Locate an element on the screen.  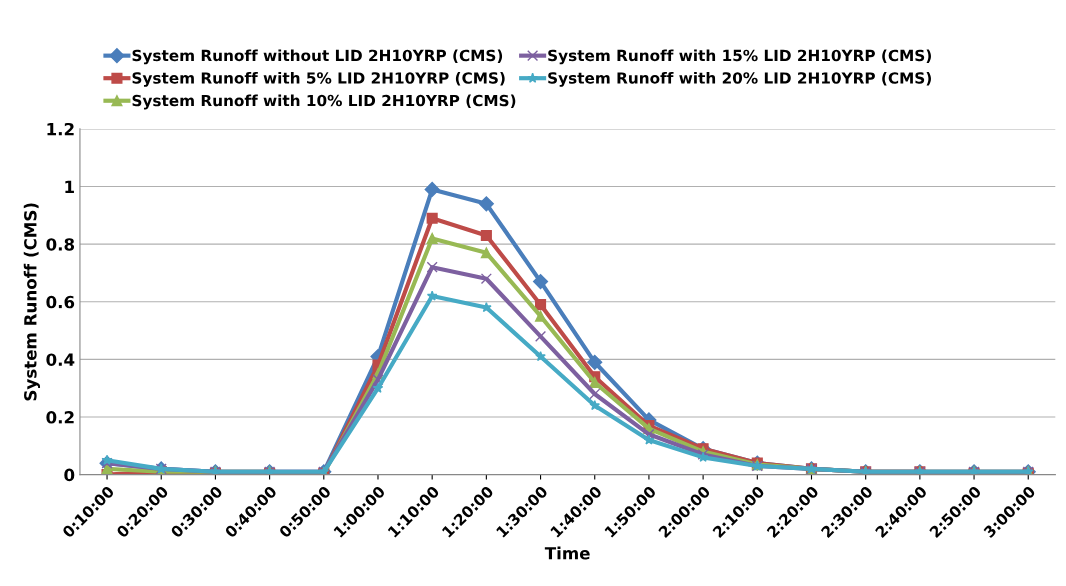
y-tick-label: 0.4 is located at coordinates (60, 359).